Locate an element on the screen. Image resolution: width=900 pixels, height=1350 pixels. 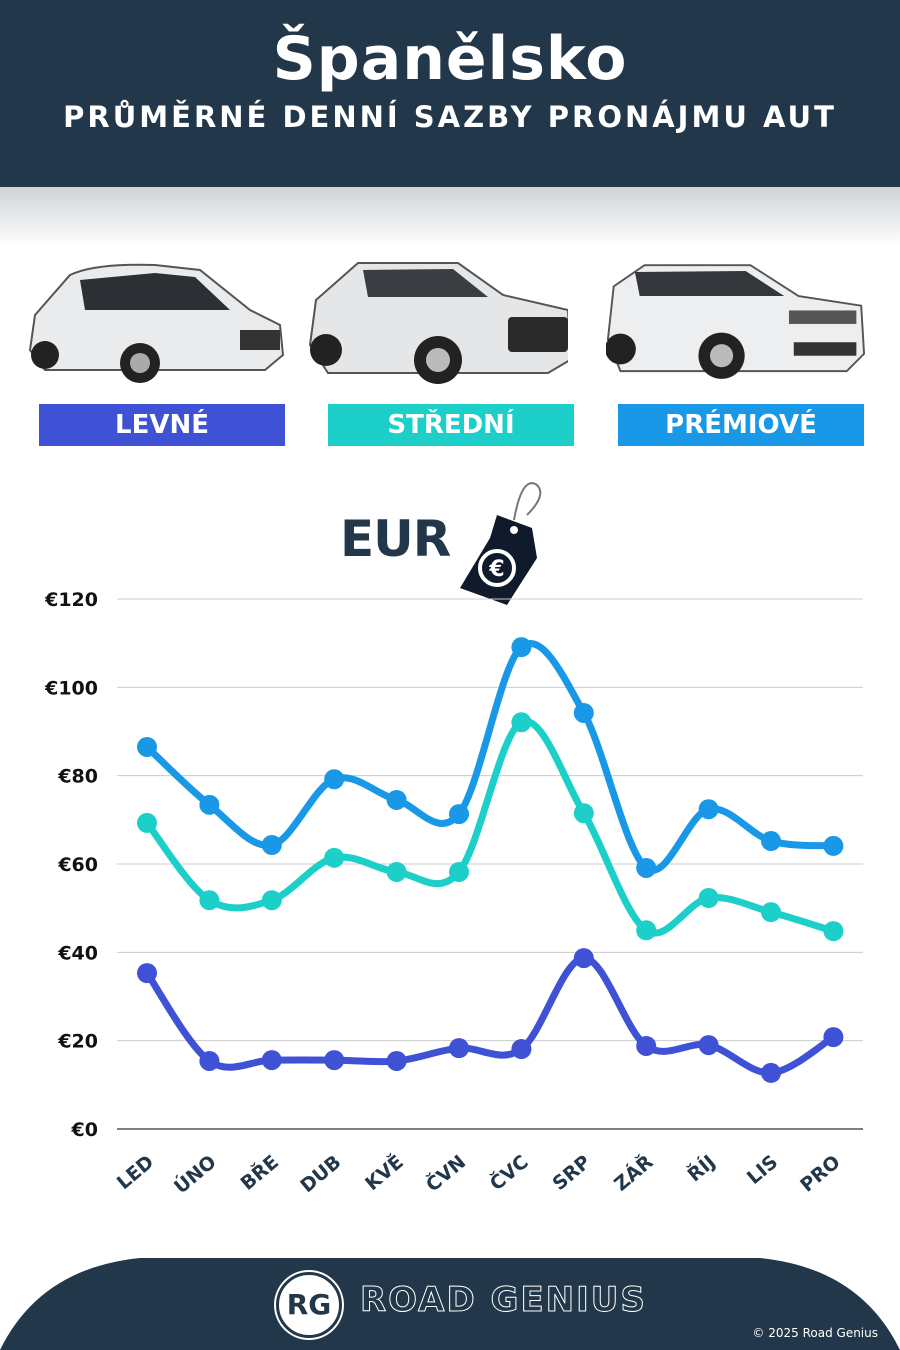
y-tick-label: €60 is located at coordinates (77, 865).